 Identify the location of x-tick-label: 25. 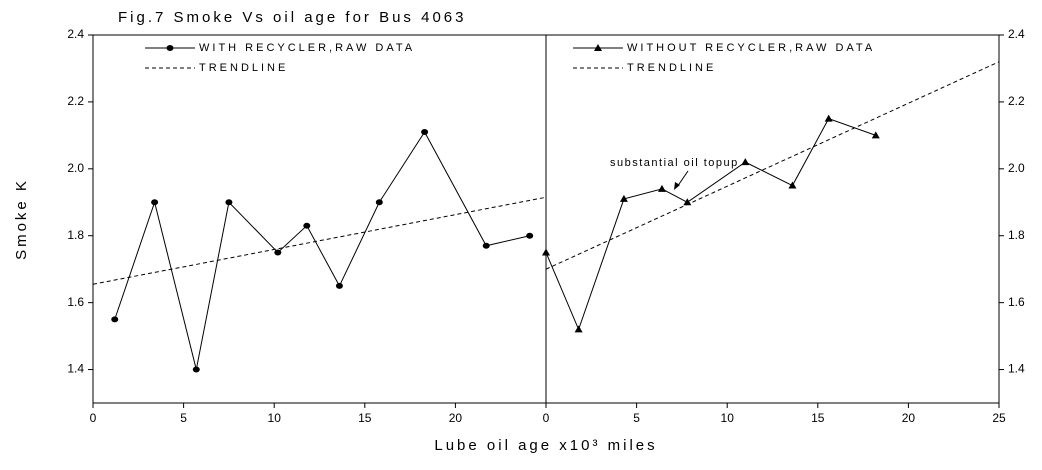
(999, 418).